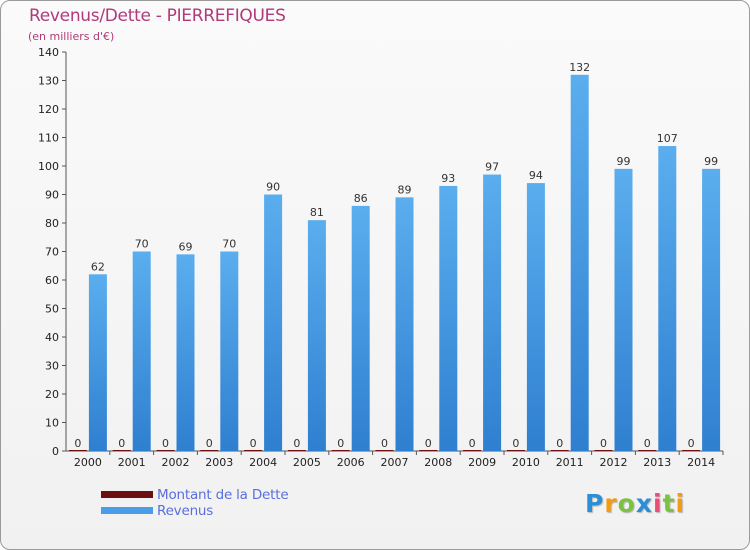 The width and height of the screenshot is (750, 550). I want to click on data-label-revenus: 81, so click(317, 212).